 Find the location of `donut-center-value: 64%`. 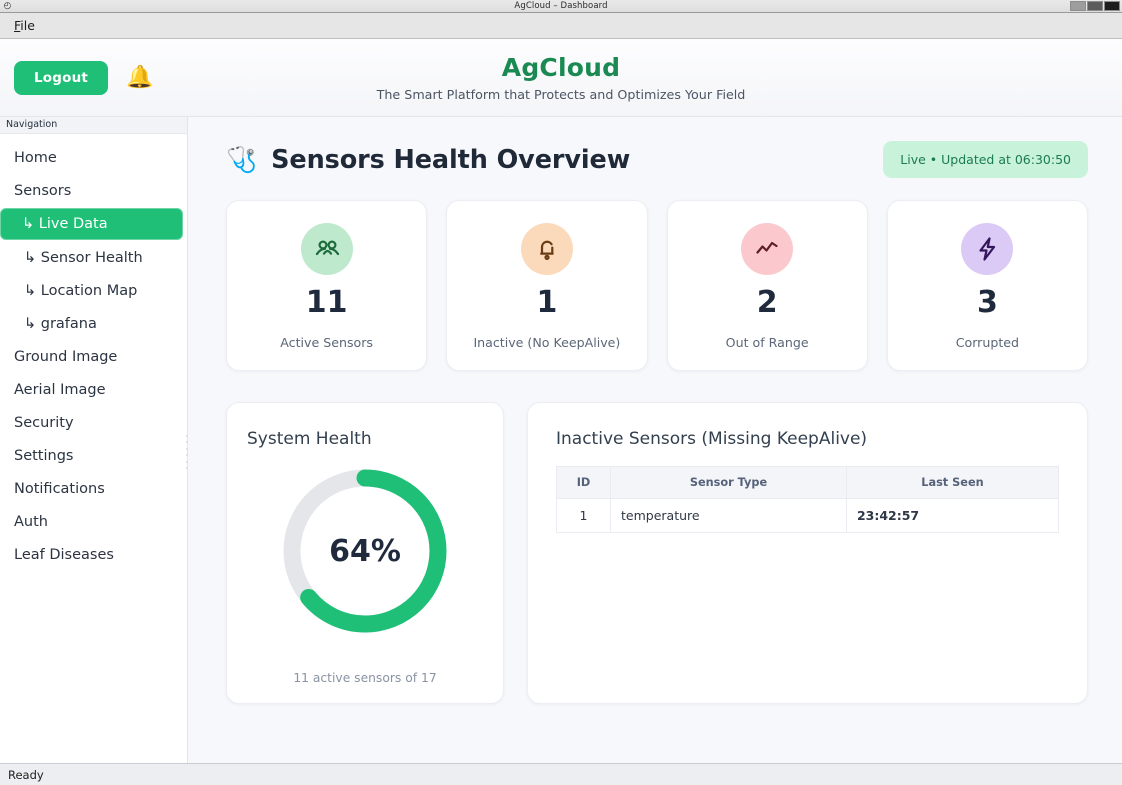

donut-center-value: 64% is located at coordinates (365, 551).